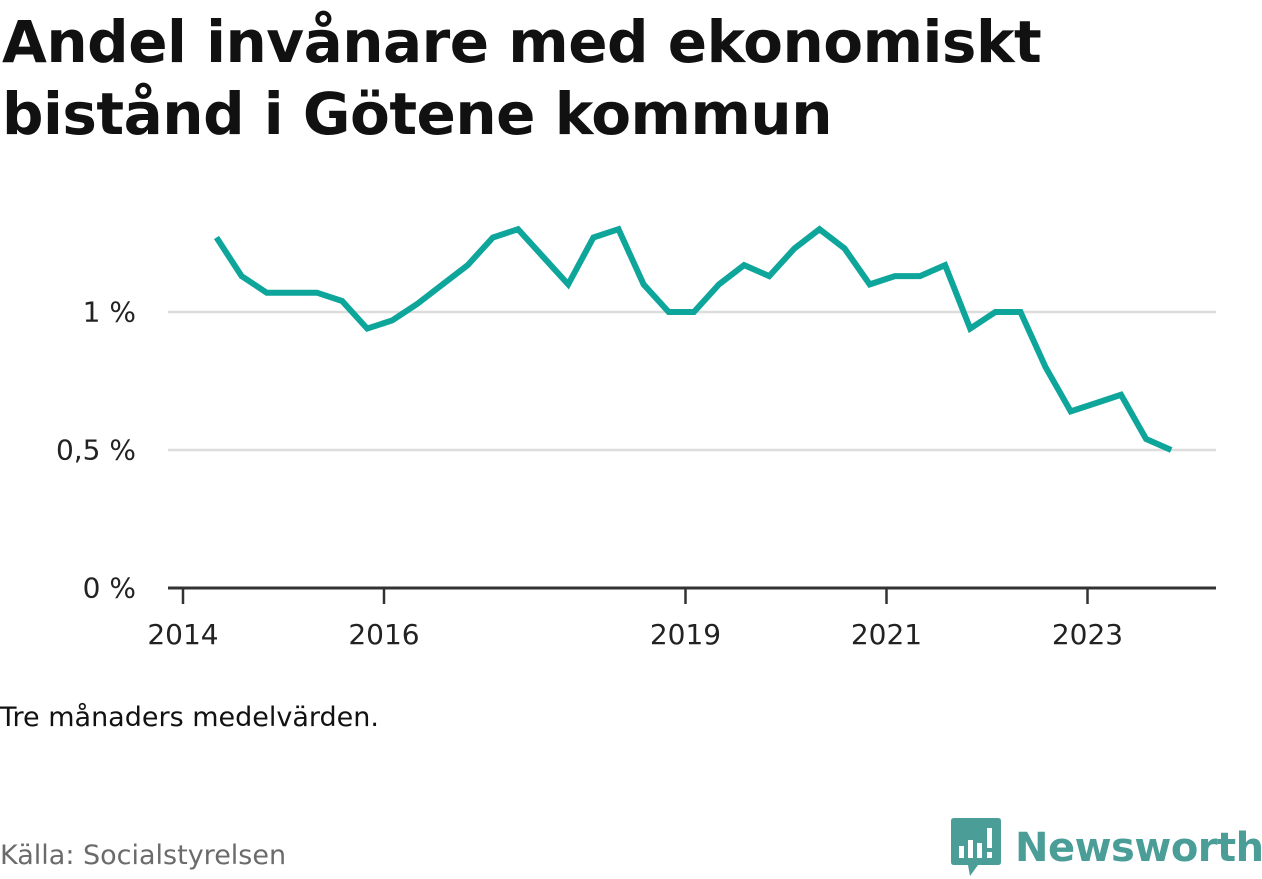 The width and height of the screenshot is (1262, 879). What do you see at coordinates (1087, 634) in the screenshot?
I see `x-tick-label: 2023` at bounding box center [1087, 634].